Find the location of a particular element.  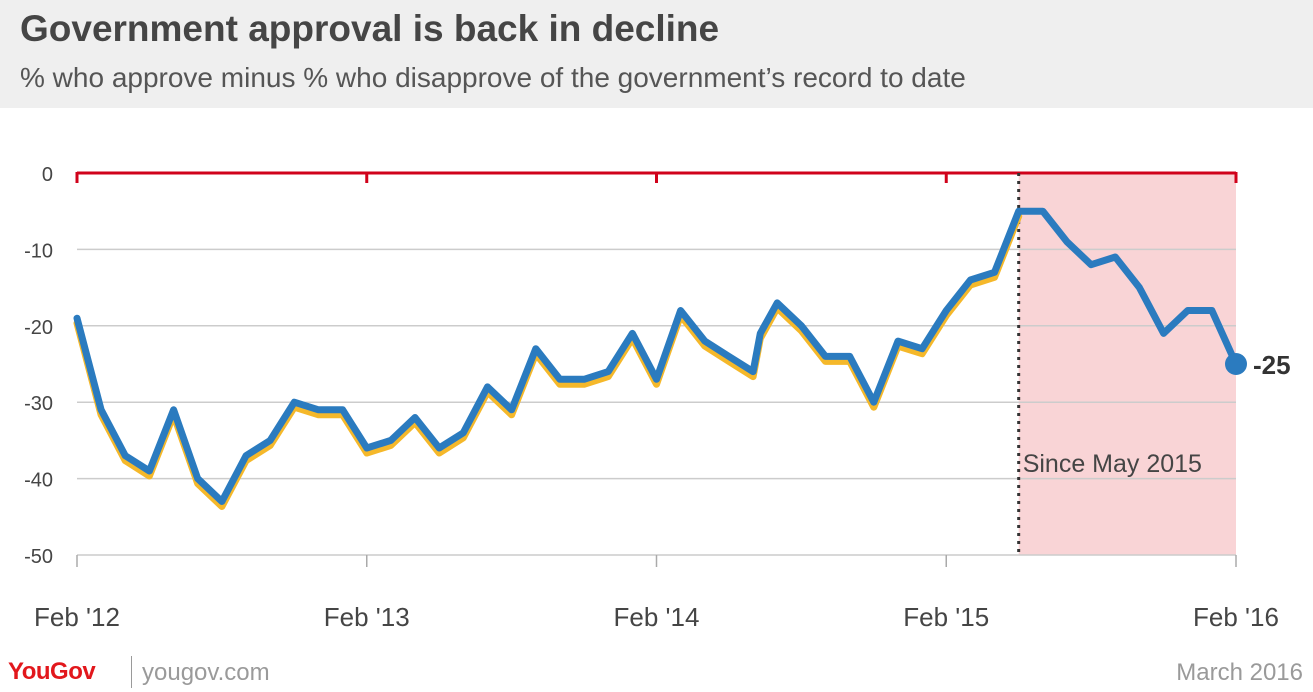

y-axis-tick-labels: 0 -10 -20 -30 -40 -50 is located at coordinates (38, 366).